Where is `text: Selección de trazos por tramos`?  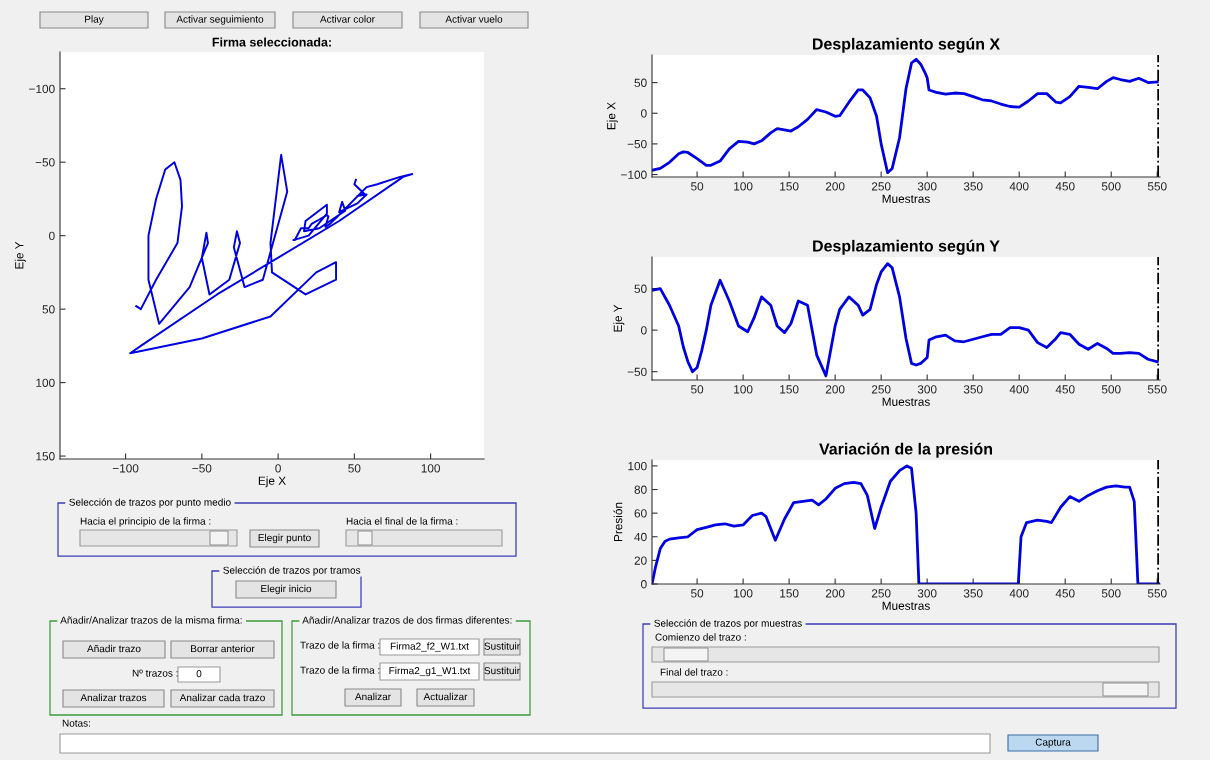
text: Selección de trazos por tramos is located at coordinates (292, 571).